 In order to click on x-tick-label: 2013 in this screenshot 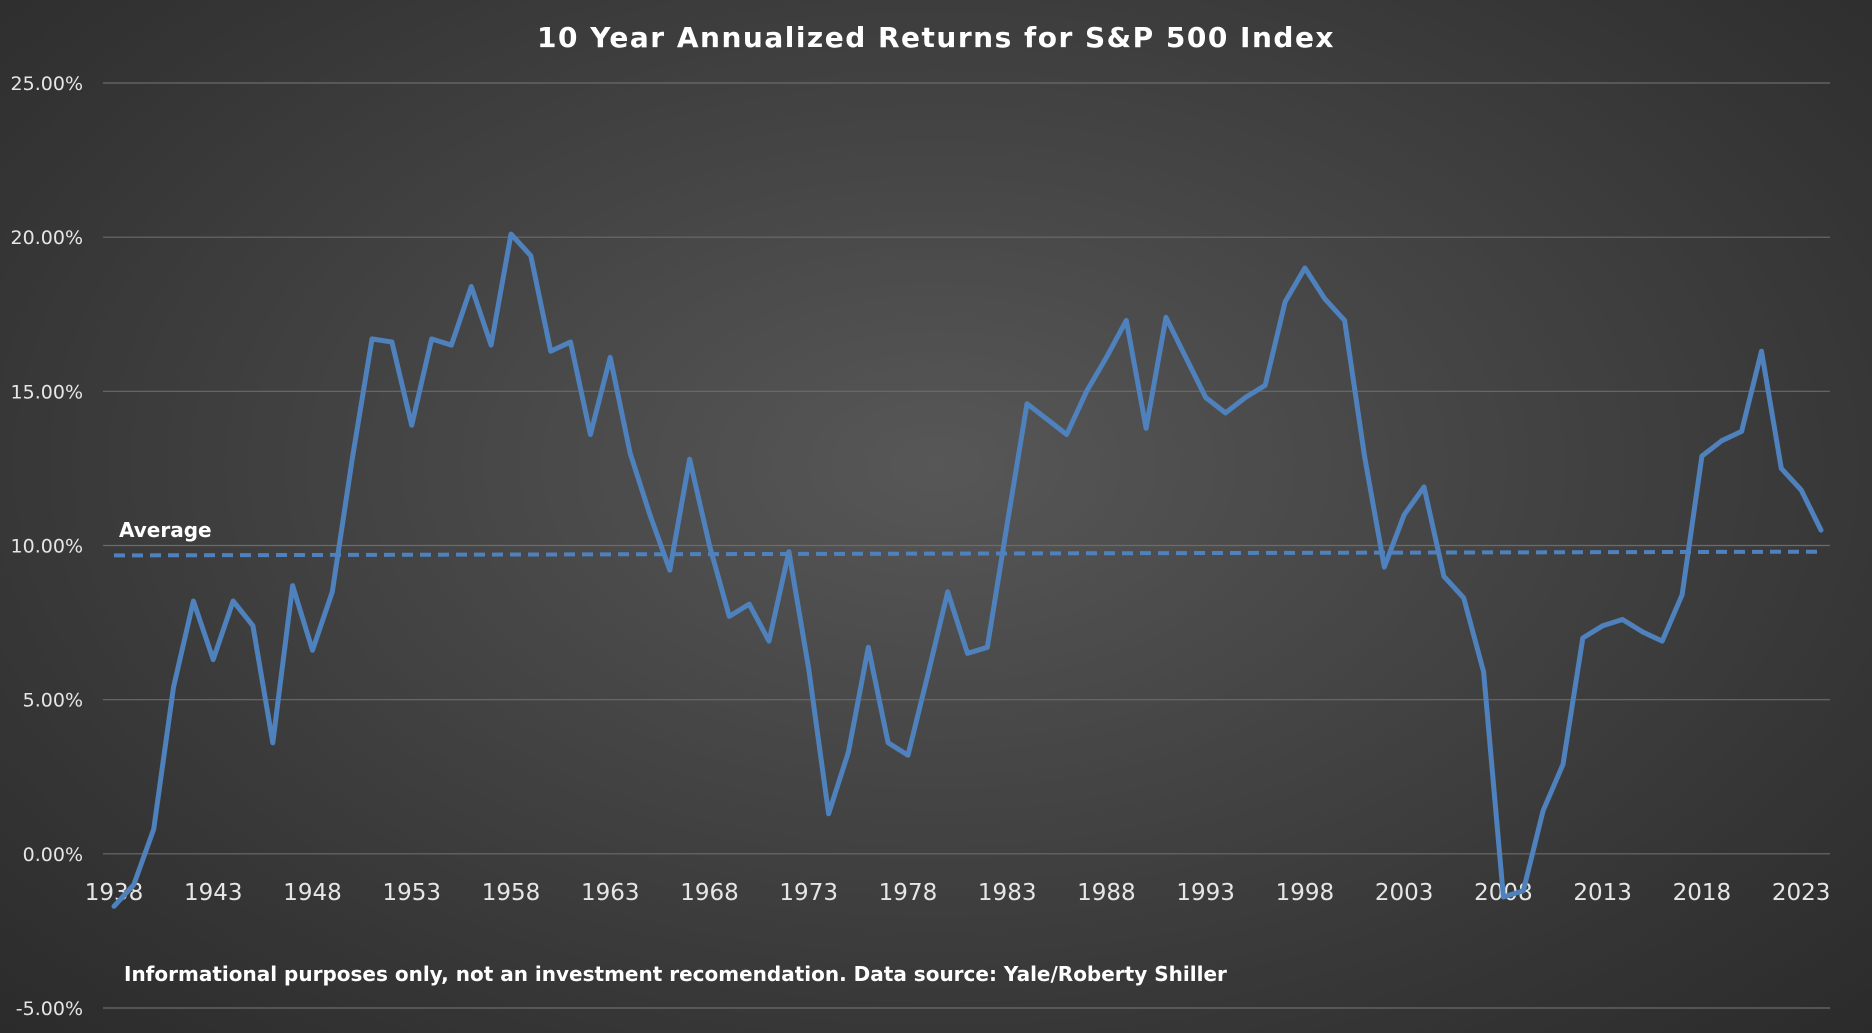, I will do `click(1602, 893)`.